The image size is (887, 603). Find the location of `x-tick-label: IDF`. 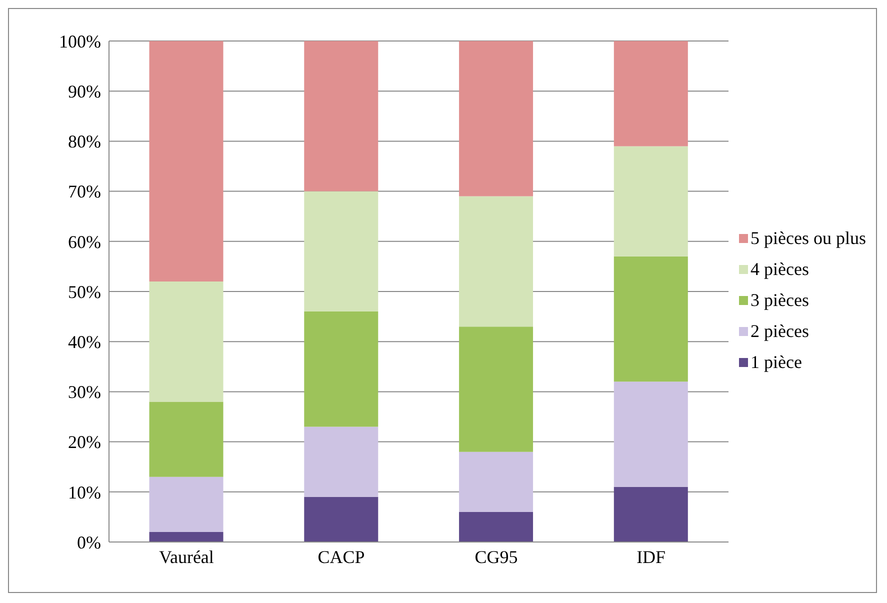

x-tick-label: IDF is located at coordinates (651, 556).